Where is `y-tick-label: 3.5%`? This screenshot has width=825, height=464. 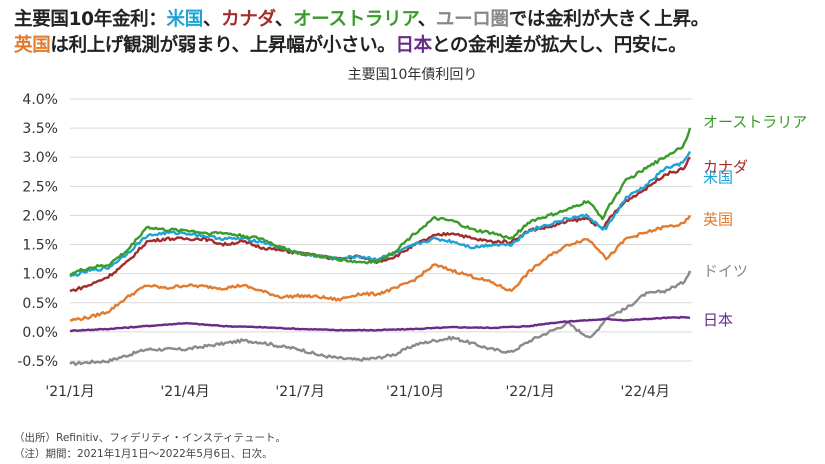 y-tick-label: 3.5% is located at coordinates (40, 129).